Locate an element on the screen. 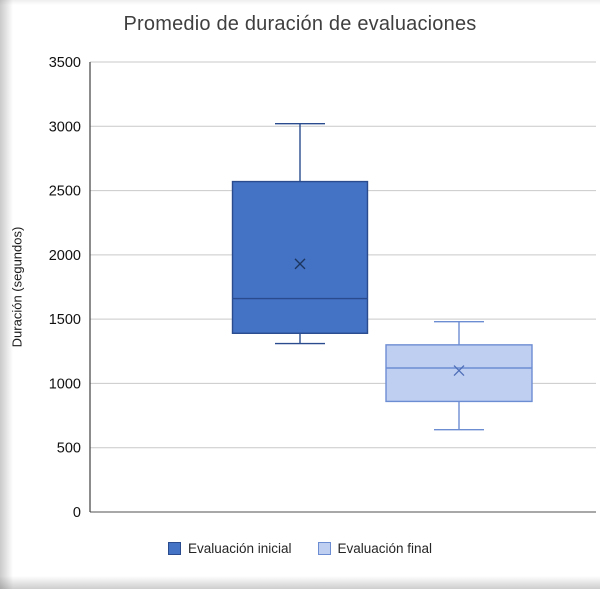 The width and height of the screenshot is (600, 589). legend: Evaluación inicial Evaluación final is located at coordinates (300, 548).